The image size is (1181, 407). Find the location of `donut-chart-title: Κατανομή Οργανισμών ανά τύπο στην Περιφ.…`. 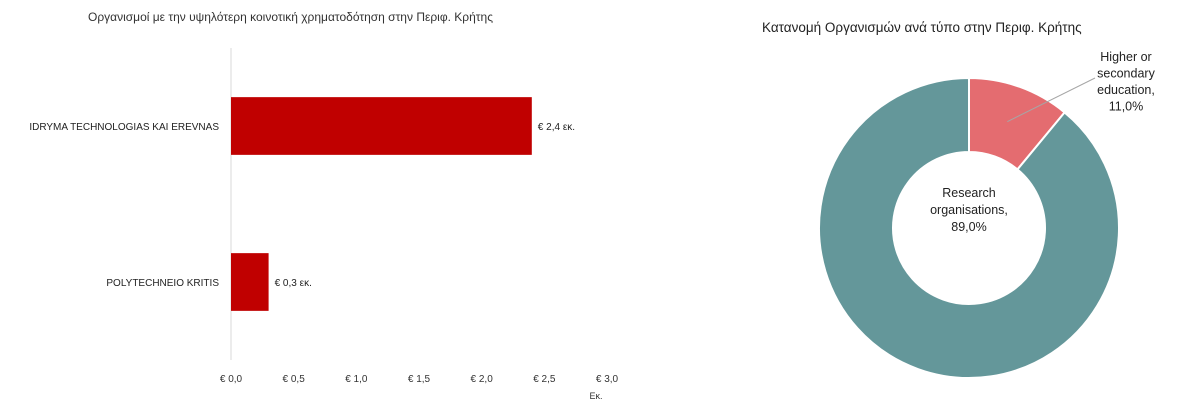

donut-chart-title: Κατανομή Οργανισμών ανά τύπο στην Περιφ.… is located at coordinates (922, 27).